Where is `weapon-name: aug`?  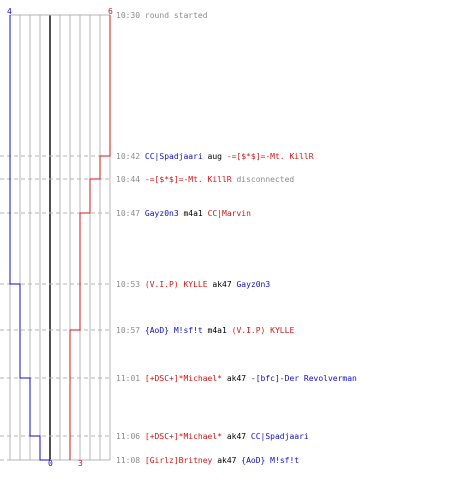
weapon-name: aug is located at coordinates (214, 156).